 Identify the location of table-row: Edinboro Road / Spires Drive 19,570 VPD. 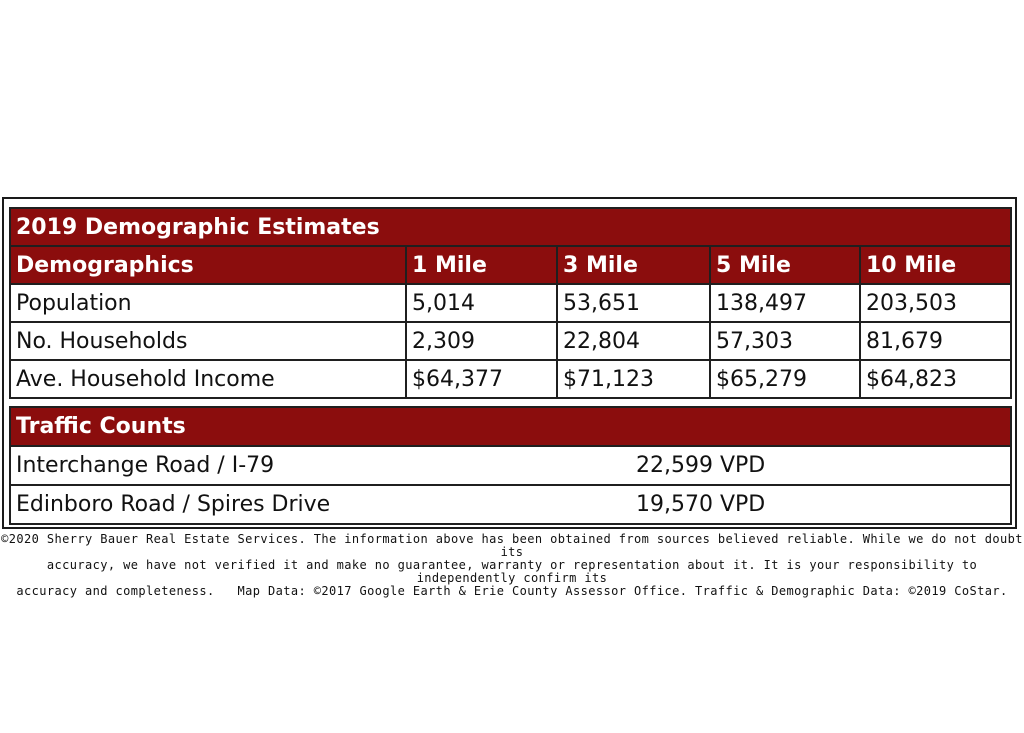
(510, 504).